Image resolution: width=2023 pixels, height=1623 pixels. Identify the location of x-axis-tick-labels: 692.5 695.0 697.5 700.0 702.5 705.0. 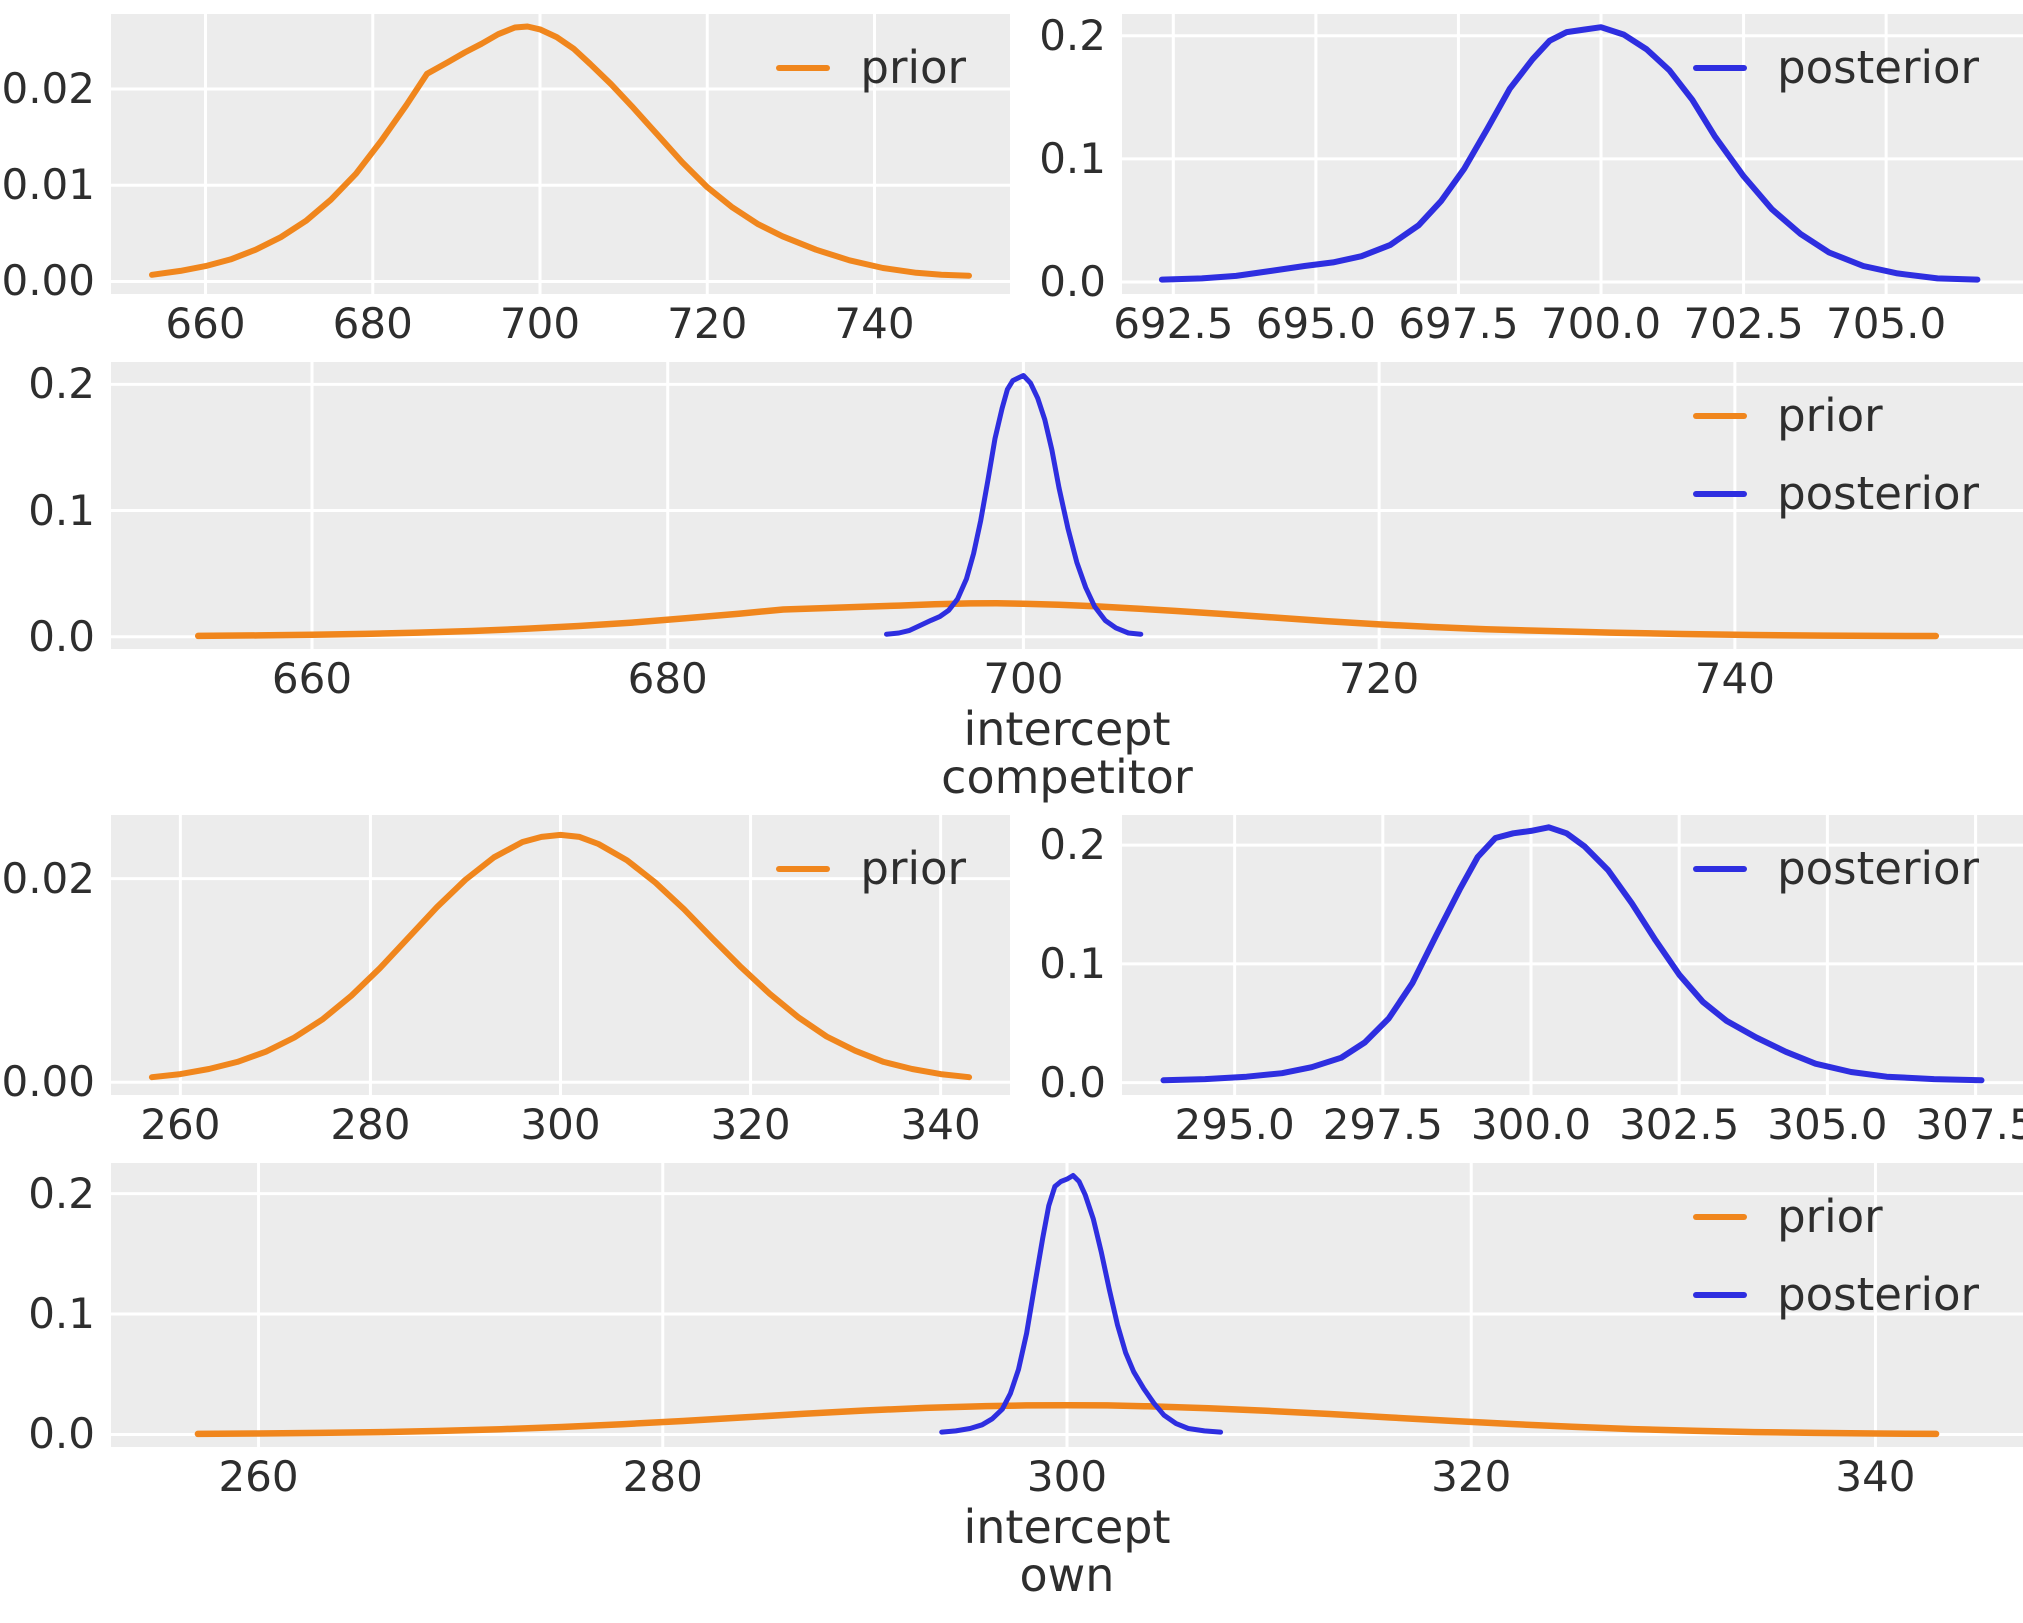
(1568, 321).